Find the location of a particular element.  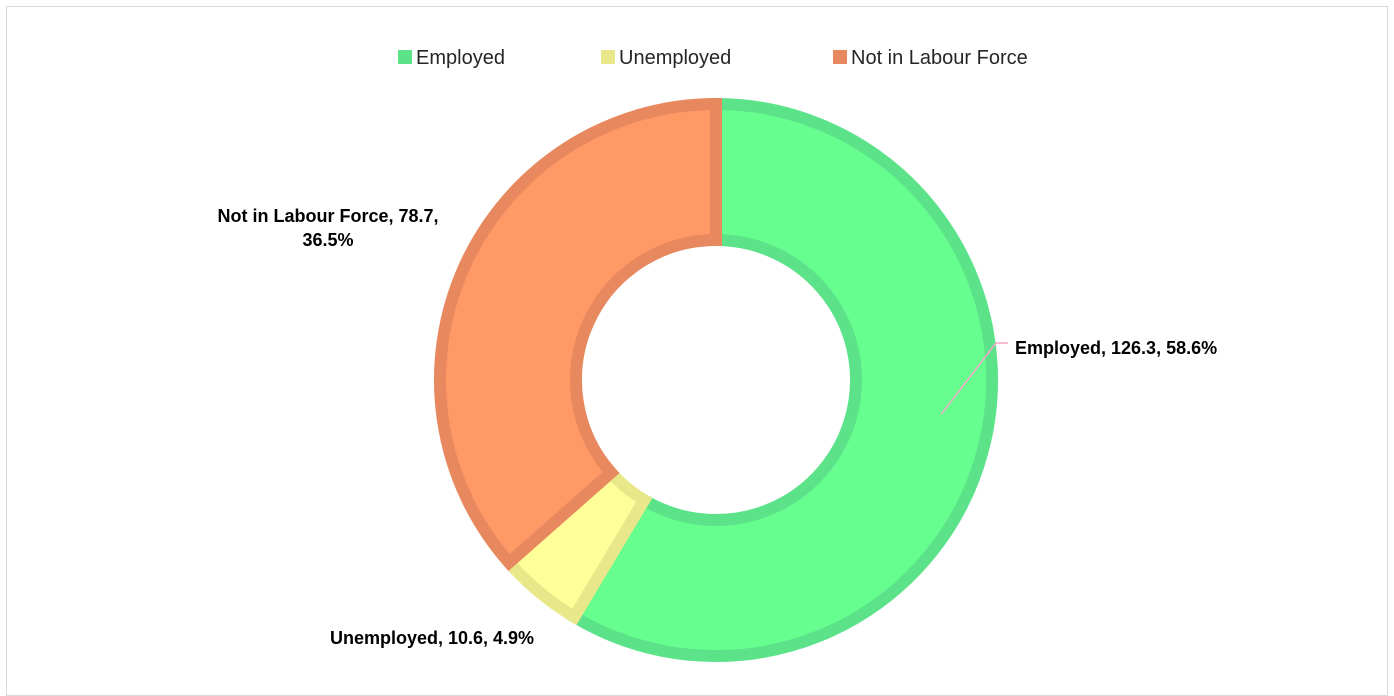

legend-item-employed: Employed is located at coordinates (451, 58).